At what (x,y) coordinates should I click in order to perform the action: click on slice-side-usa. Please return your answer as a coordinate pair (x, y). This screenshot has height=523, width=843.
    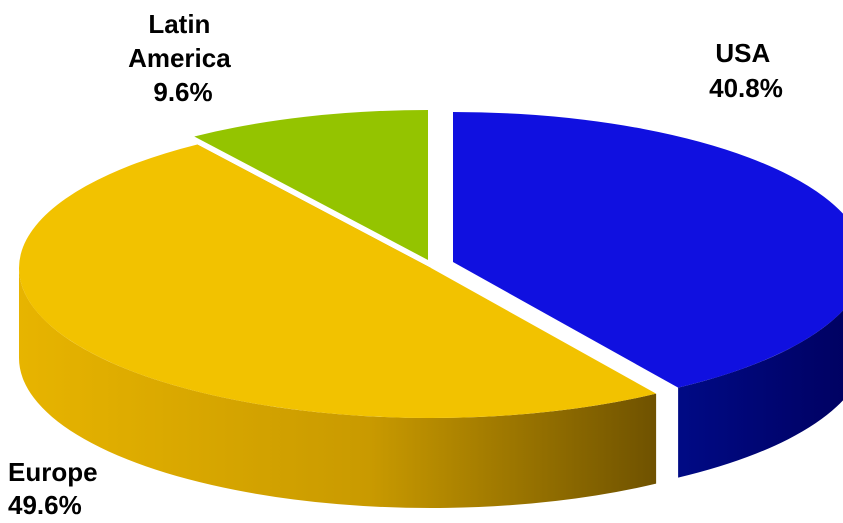
    Looking at the image, I should click on (760, 394).